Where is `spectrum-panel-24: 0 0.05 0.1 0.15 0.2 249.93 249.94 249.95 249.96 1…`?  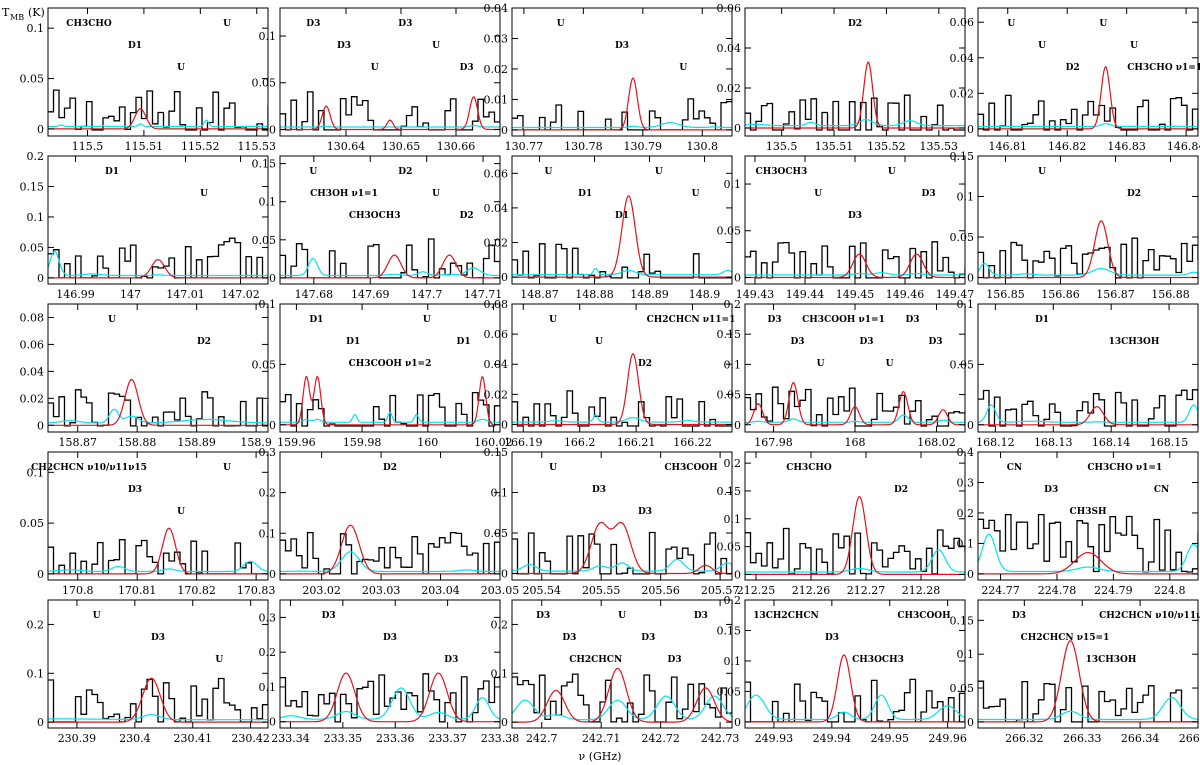 spectrum-panel-24: 0 0.05 0.1 0.15 0.2 249.93 249.94 249.95 249.96 1… is located at coordinates (842, 669).